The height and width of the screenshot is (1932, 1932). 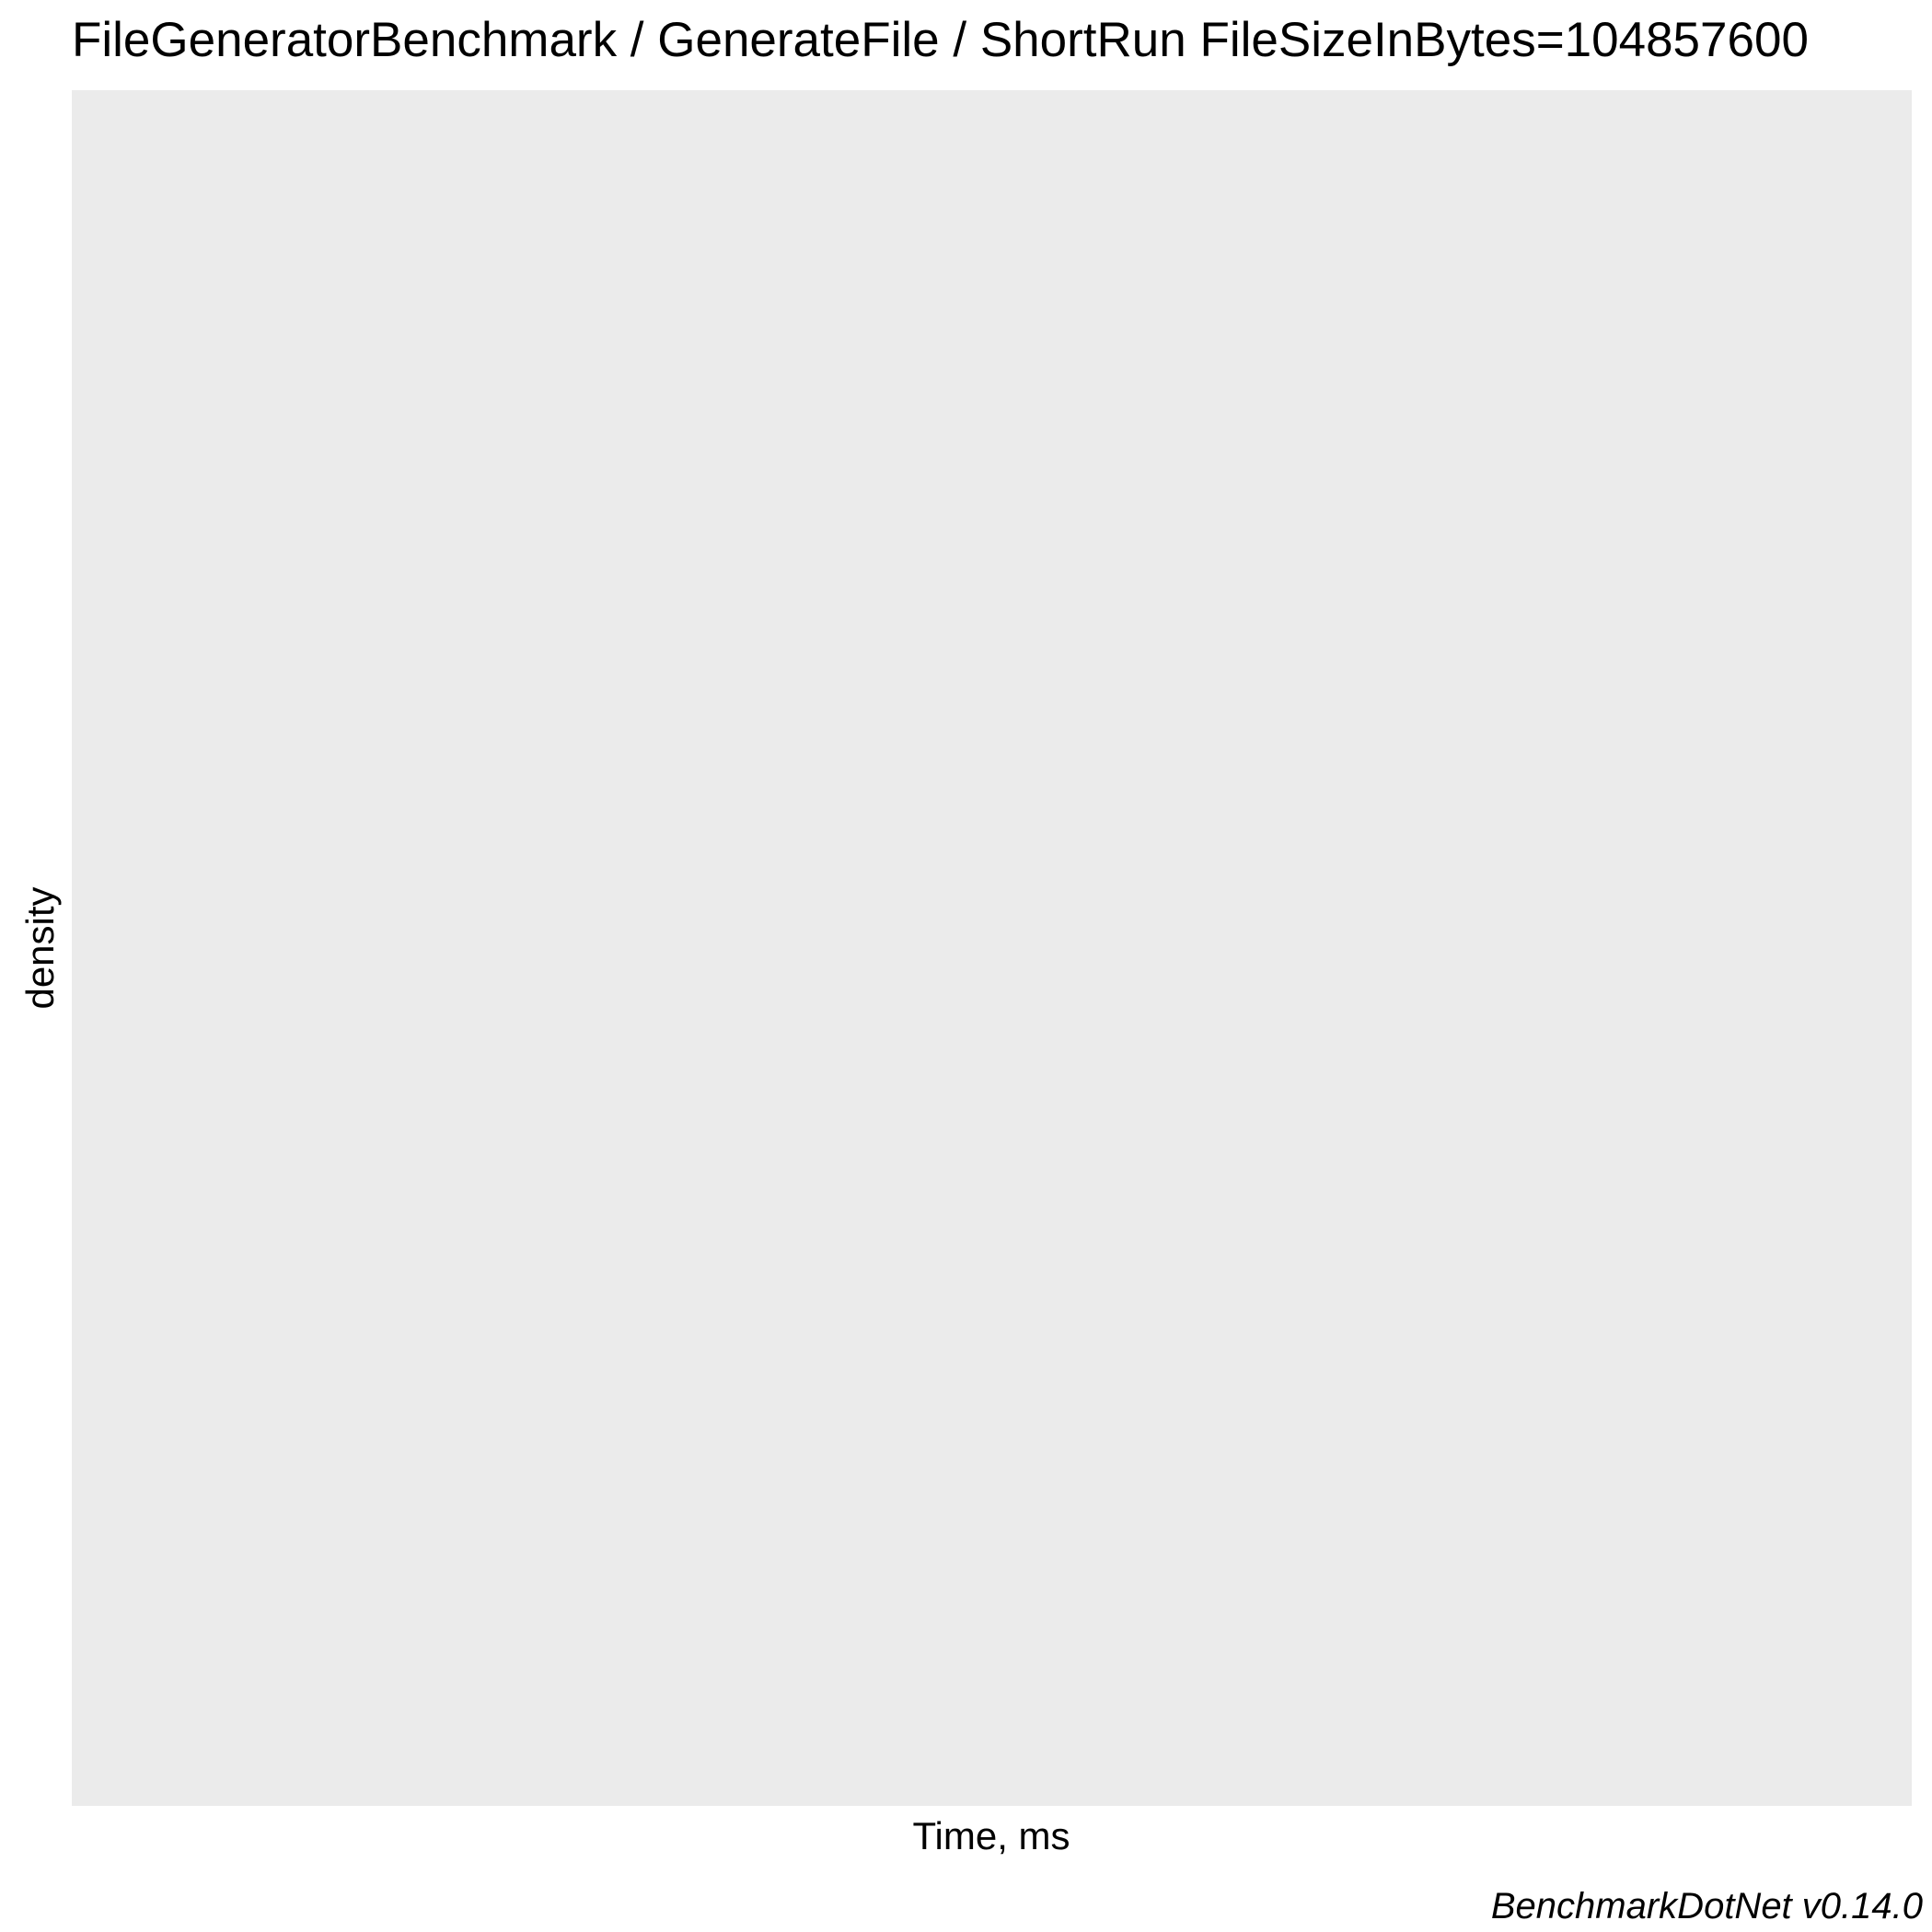 I want to click on x-axis-label: Time, ms, so click(x=991, y=1836).